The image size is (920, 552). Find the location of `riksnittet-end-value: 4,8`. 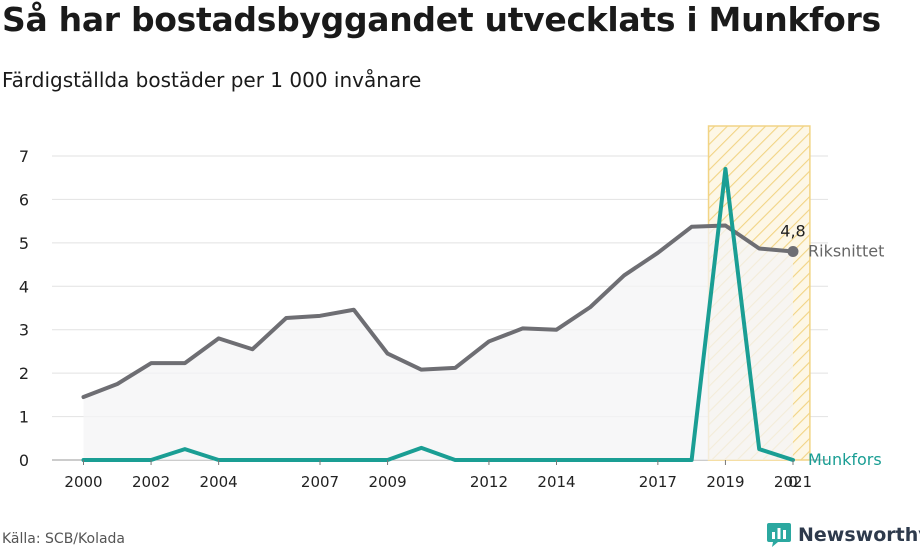

riksnittet-end-value: 4,8 is located at coordinates (792, 231).